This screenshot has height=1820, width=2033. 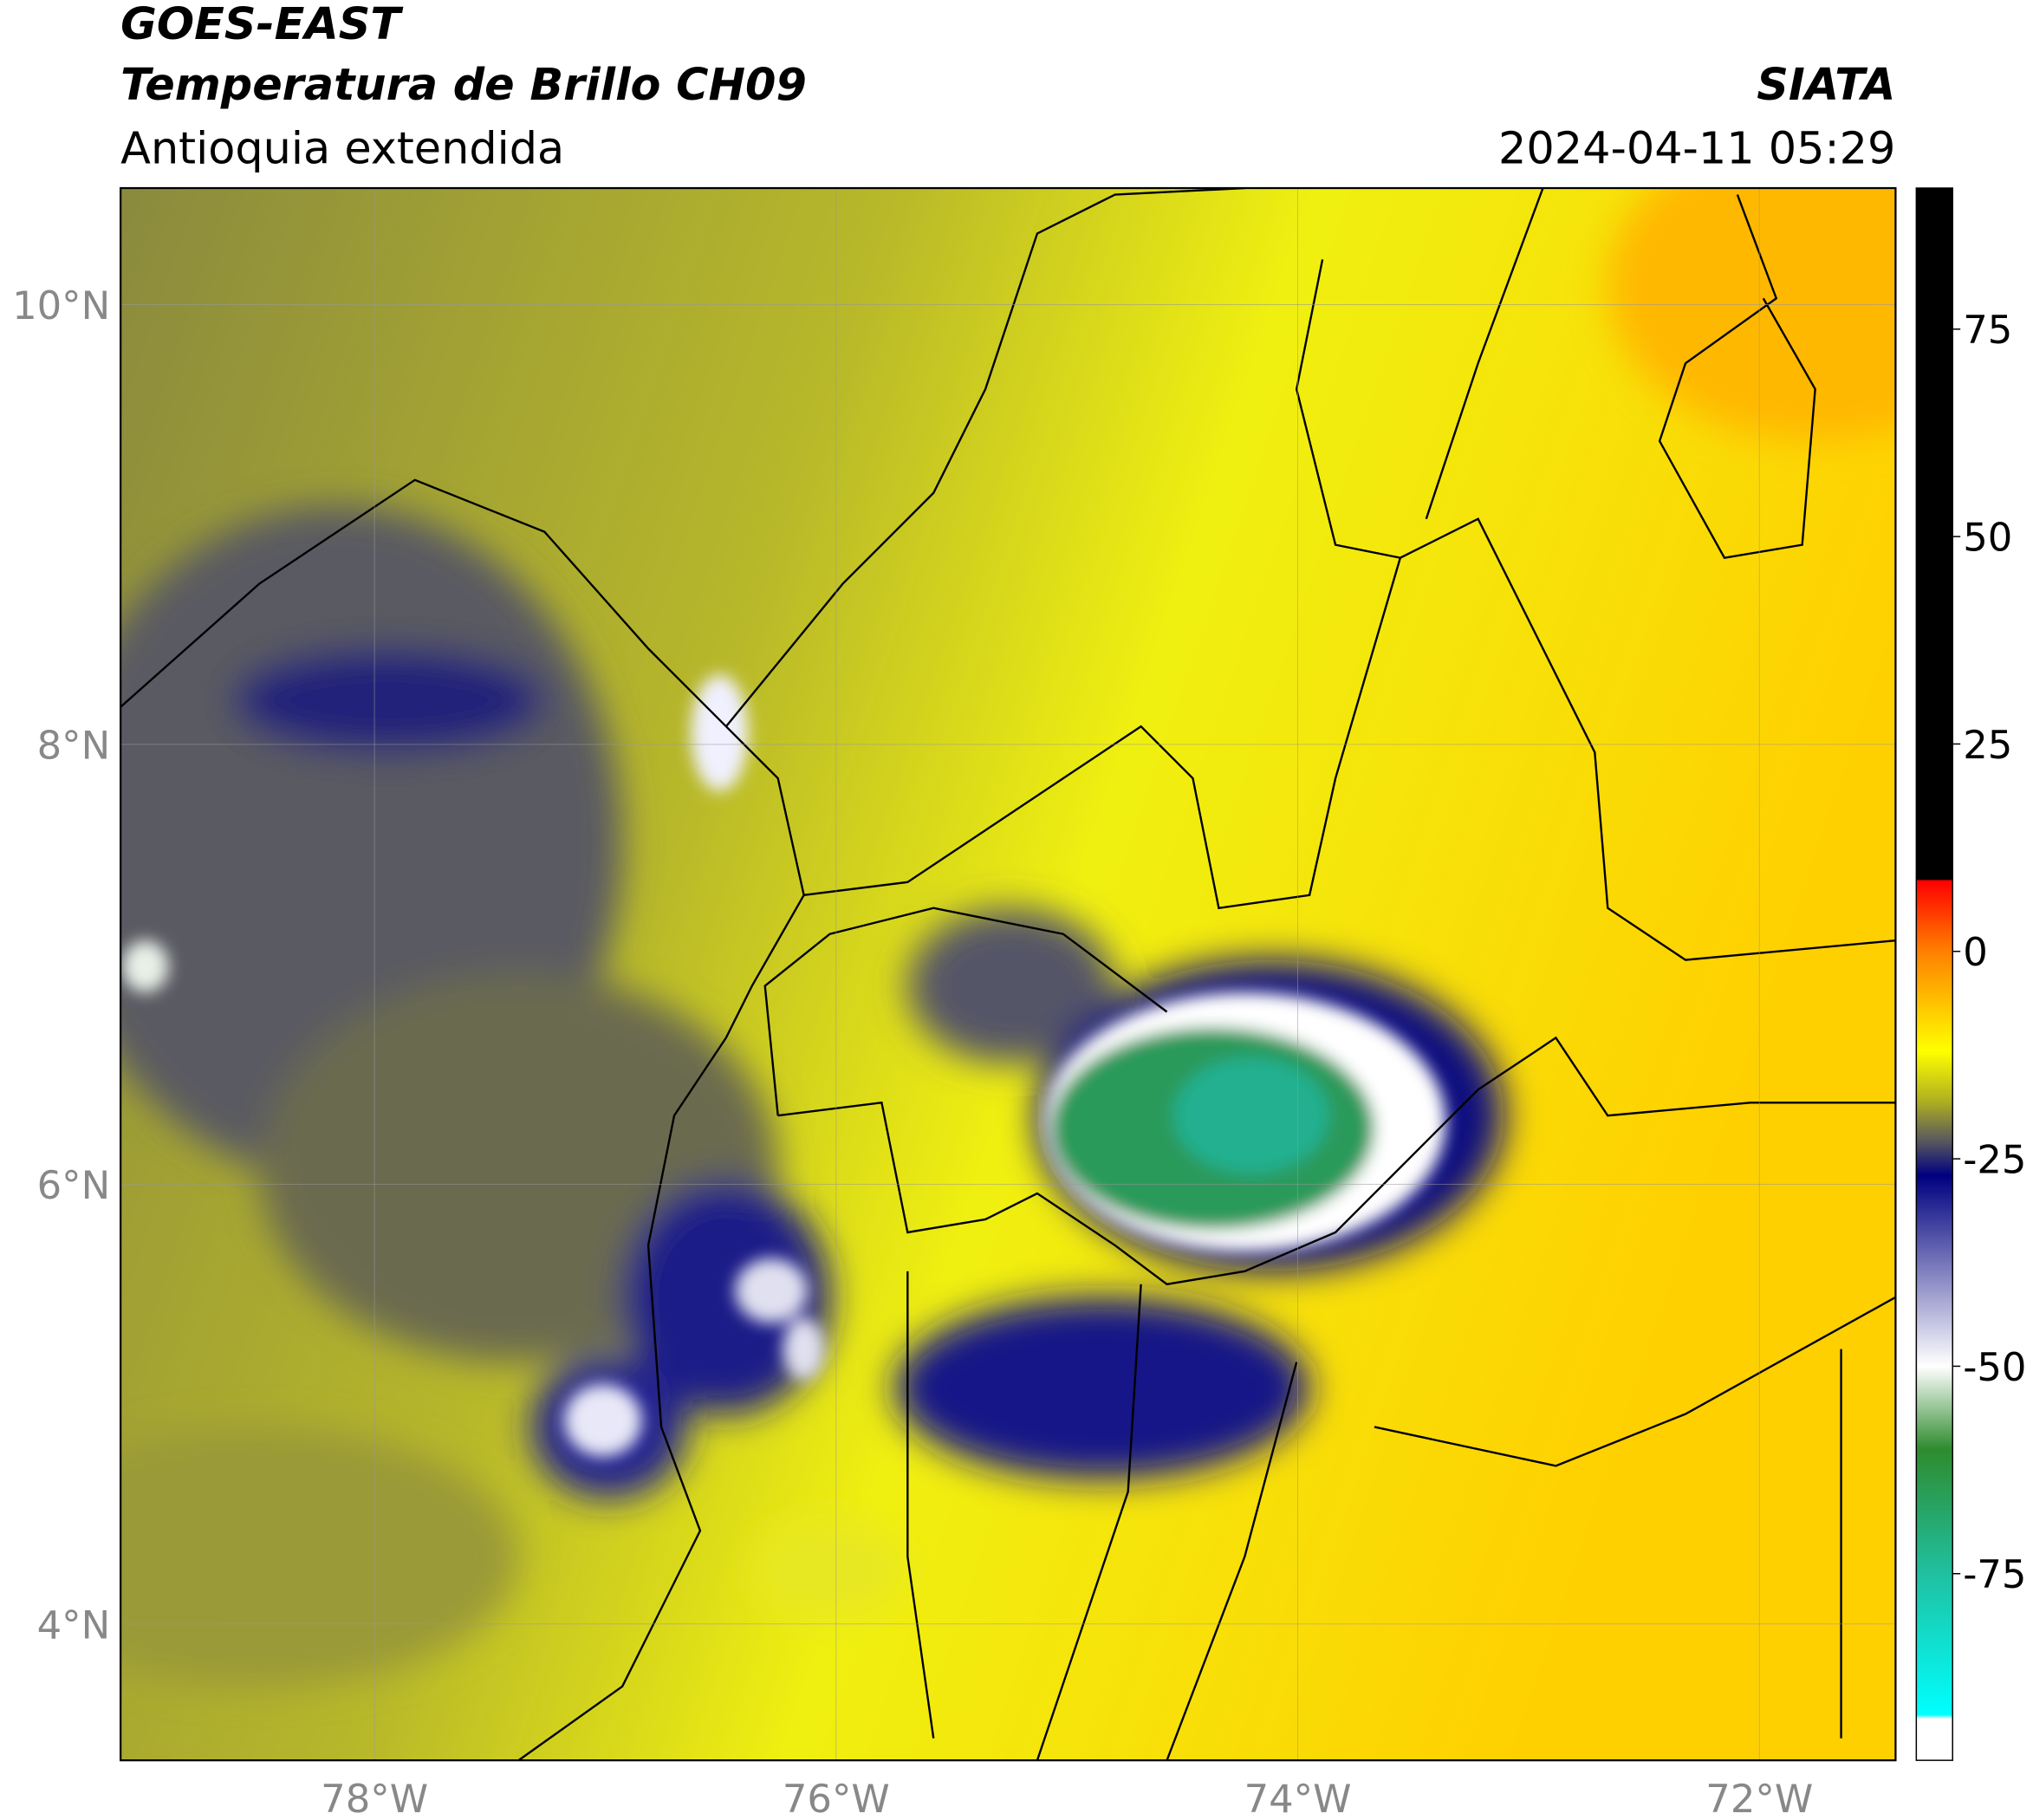 I want to click on source: SIATA, so click(x=1826, y=84).